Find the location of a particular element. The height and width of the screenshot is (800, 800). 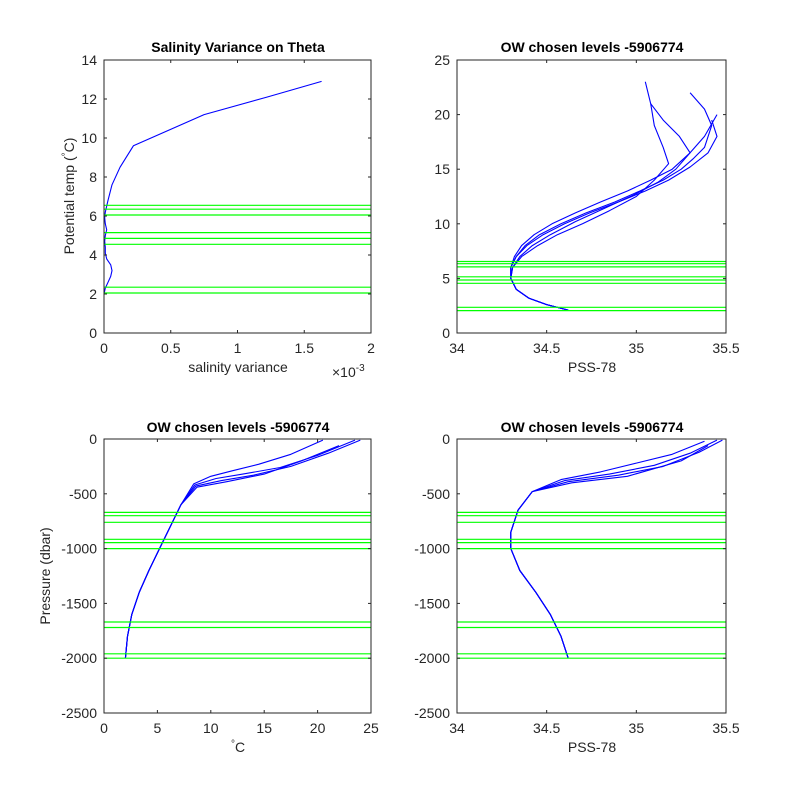

ticks-layer: 34 34.5 35 35.5 0 5 10 15 20 25 is located at coordinates (586, 204).